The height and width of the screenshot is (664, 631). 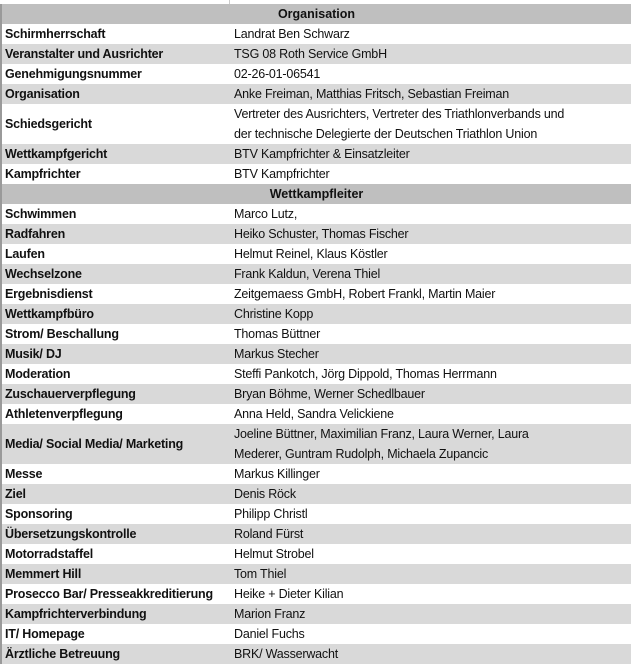 What do you see at coordinates (430, 214) in the screenshot?
I see `row-value: Marco Lutz,` at bounding box center [430, 214].